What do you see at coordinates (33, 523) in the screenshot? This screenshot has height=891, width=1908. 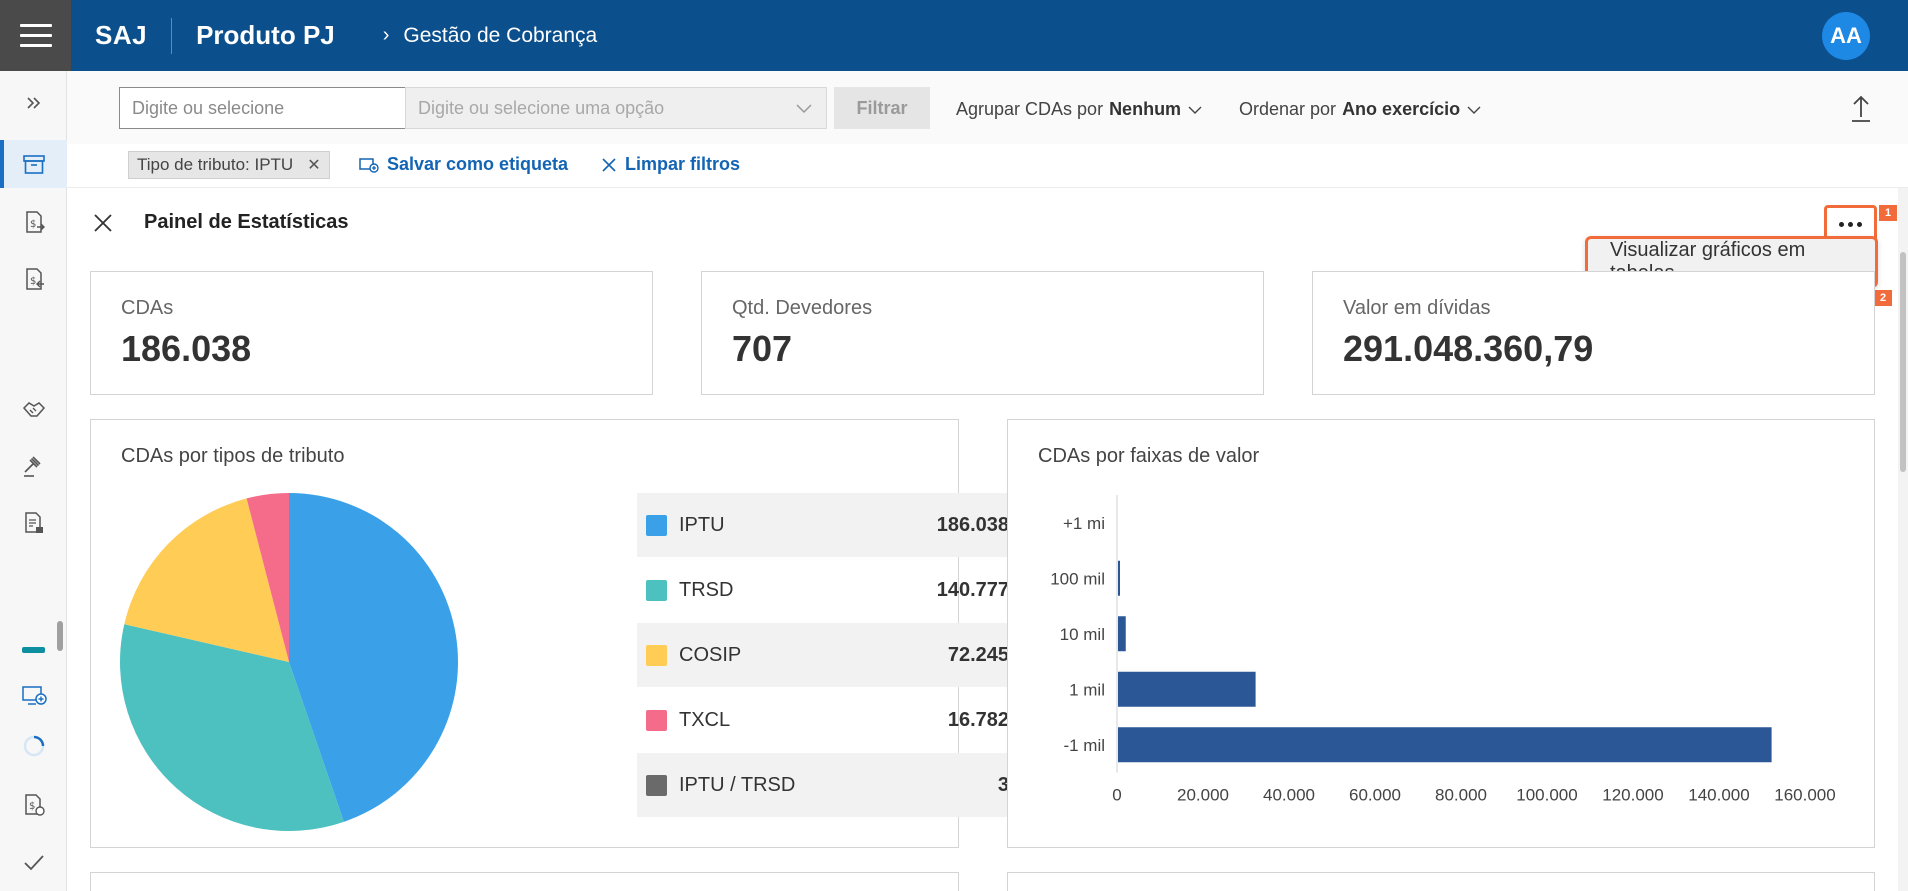 I see `document-user-icon` at bounding box center [33, 523].